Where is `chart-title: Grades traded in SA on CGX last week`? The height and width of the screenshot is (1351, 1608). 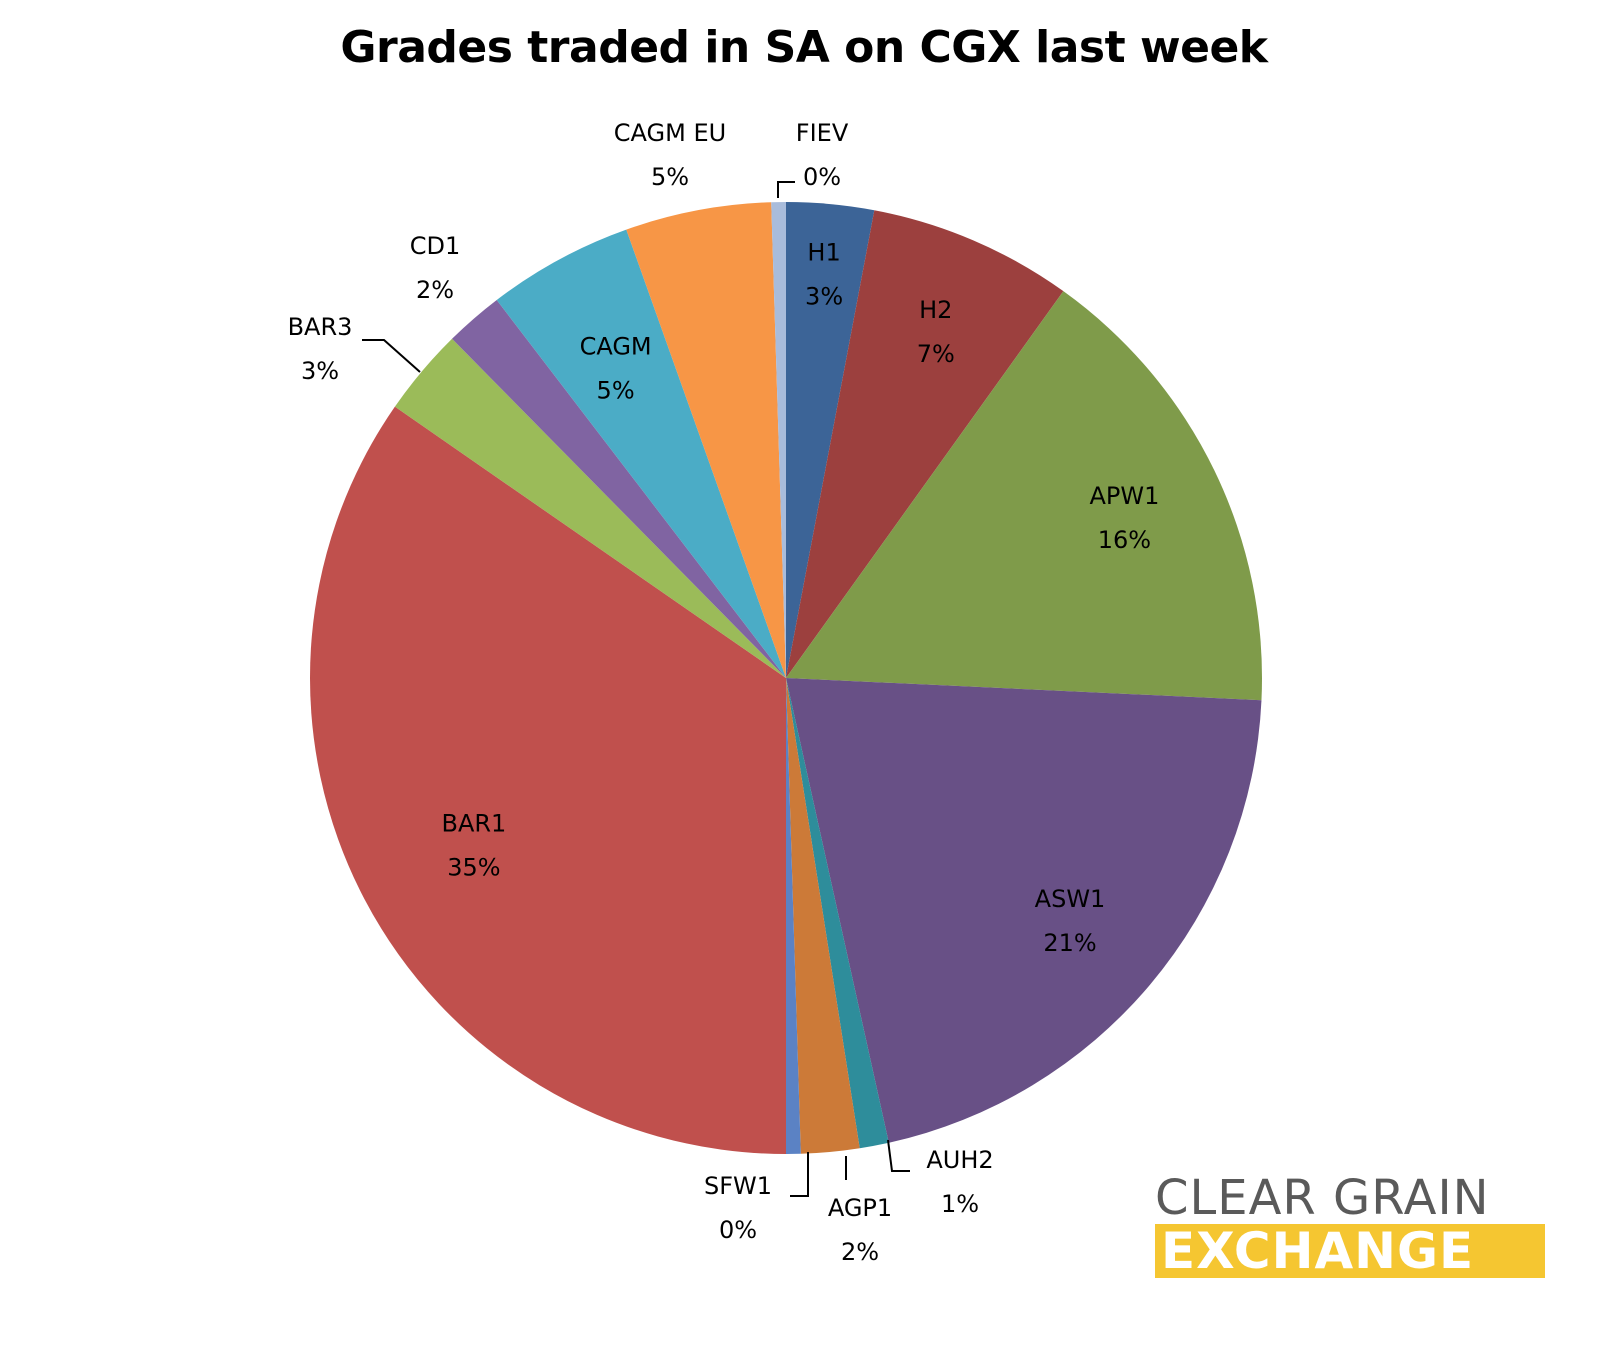 chart-title: Grades traded in SA on CGX last week is located at coordinates (804, 47).